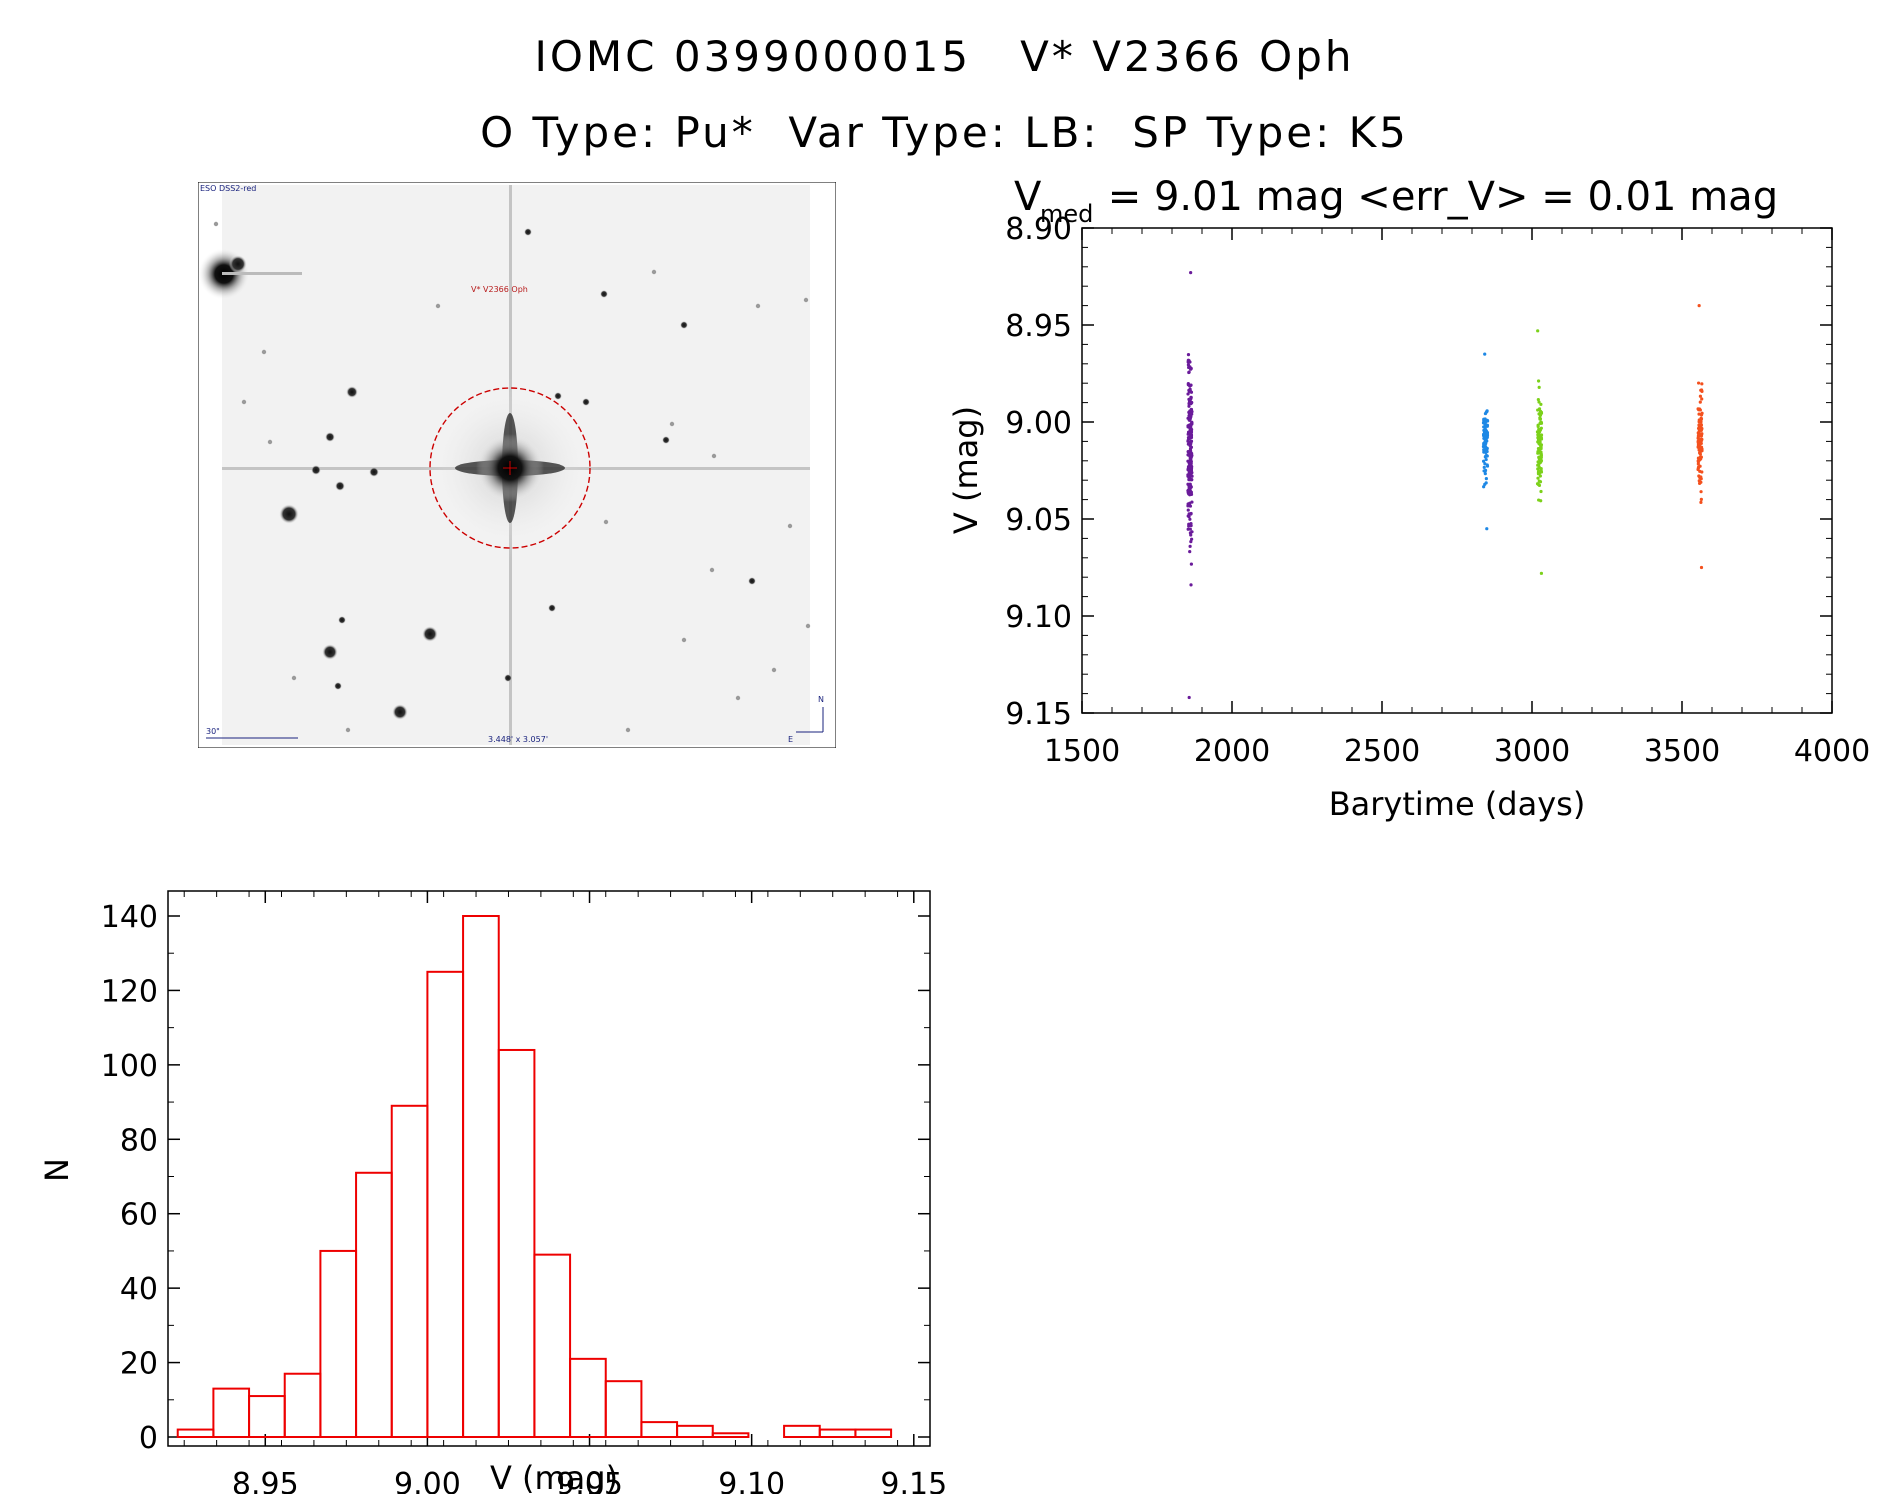  What do you see at coordinates (554, 1476) in the screenshot?
I see `hist-xlabel: V (mag)` at bounding box center [554, 1476].